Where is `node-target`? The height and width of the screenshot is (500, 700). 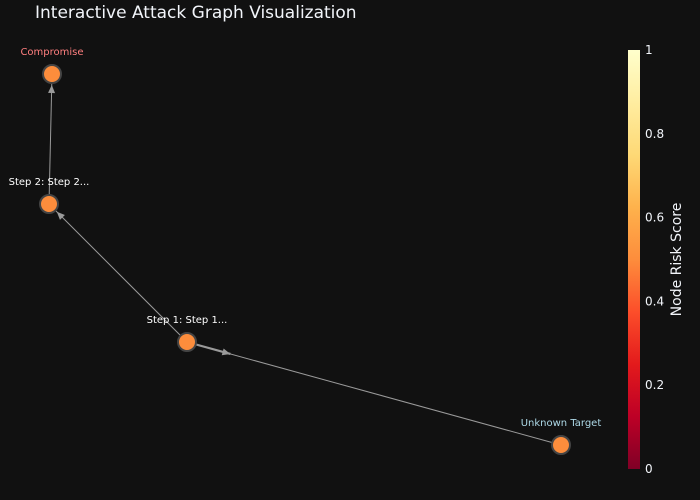 node-target is located at coordinates (561, 445).